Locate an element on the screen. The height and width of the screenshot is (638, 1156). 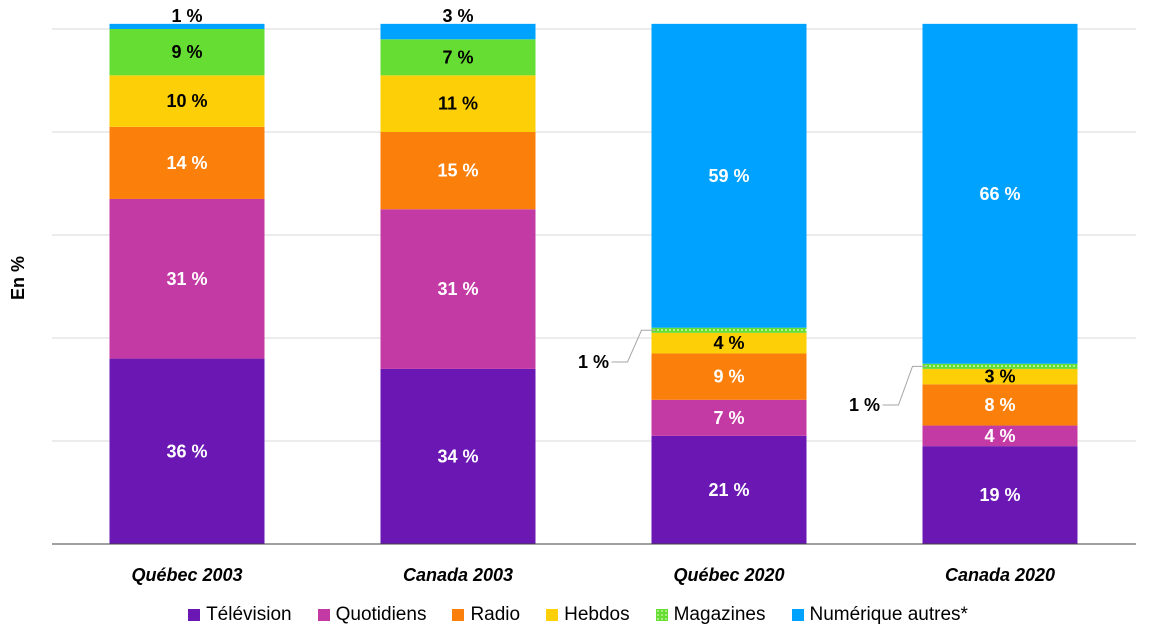
x-tick-label: Canada 2020 is located at coordinates (1000, 575).